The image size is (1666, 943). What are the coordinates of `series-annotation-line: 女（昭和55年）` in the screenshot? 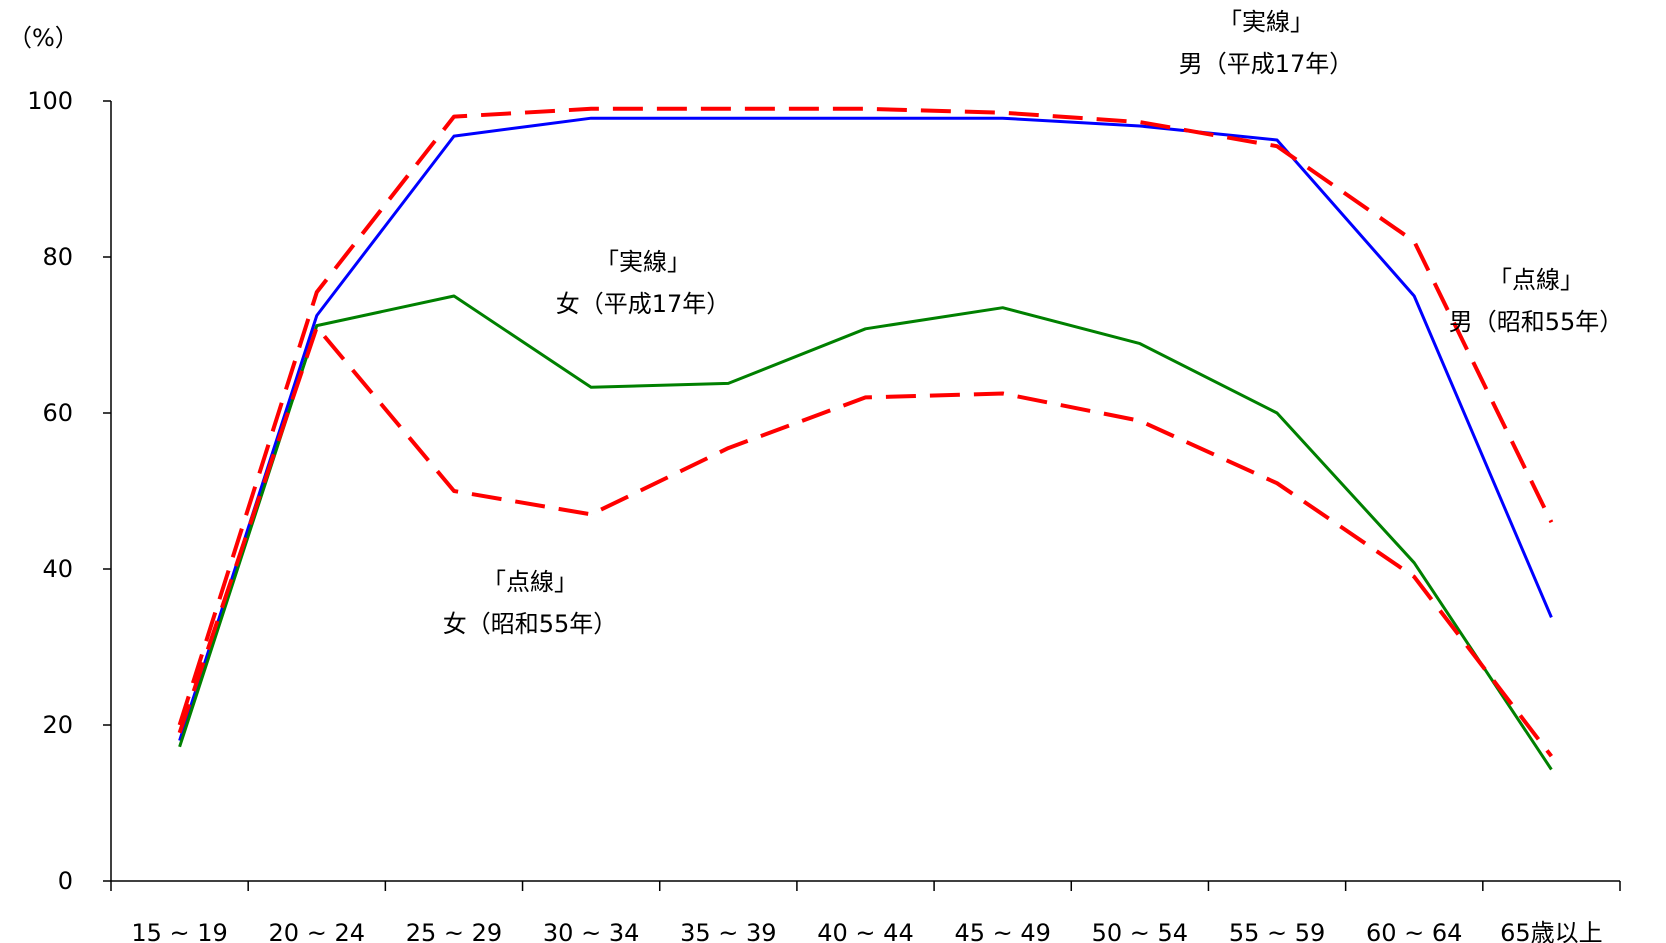 It's located at (530, 624).